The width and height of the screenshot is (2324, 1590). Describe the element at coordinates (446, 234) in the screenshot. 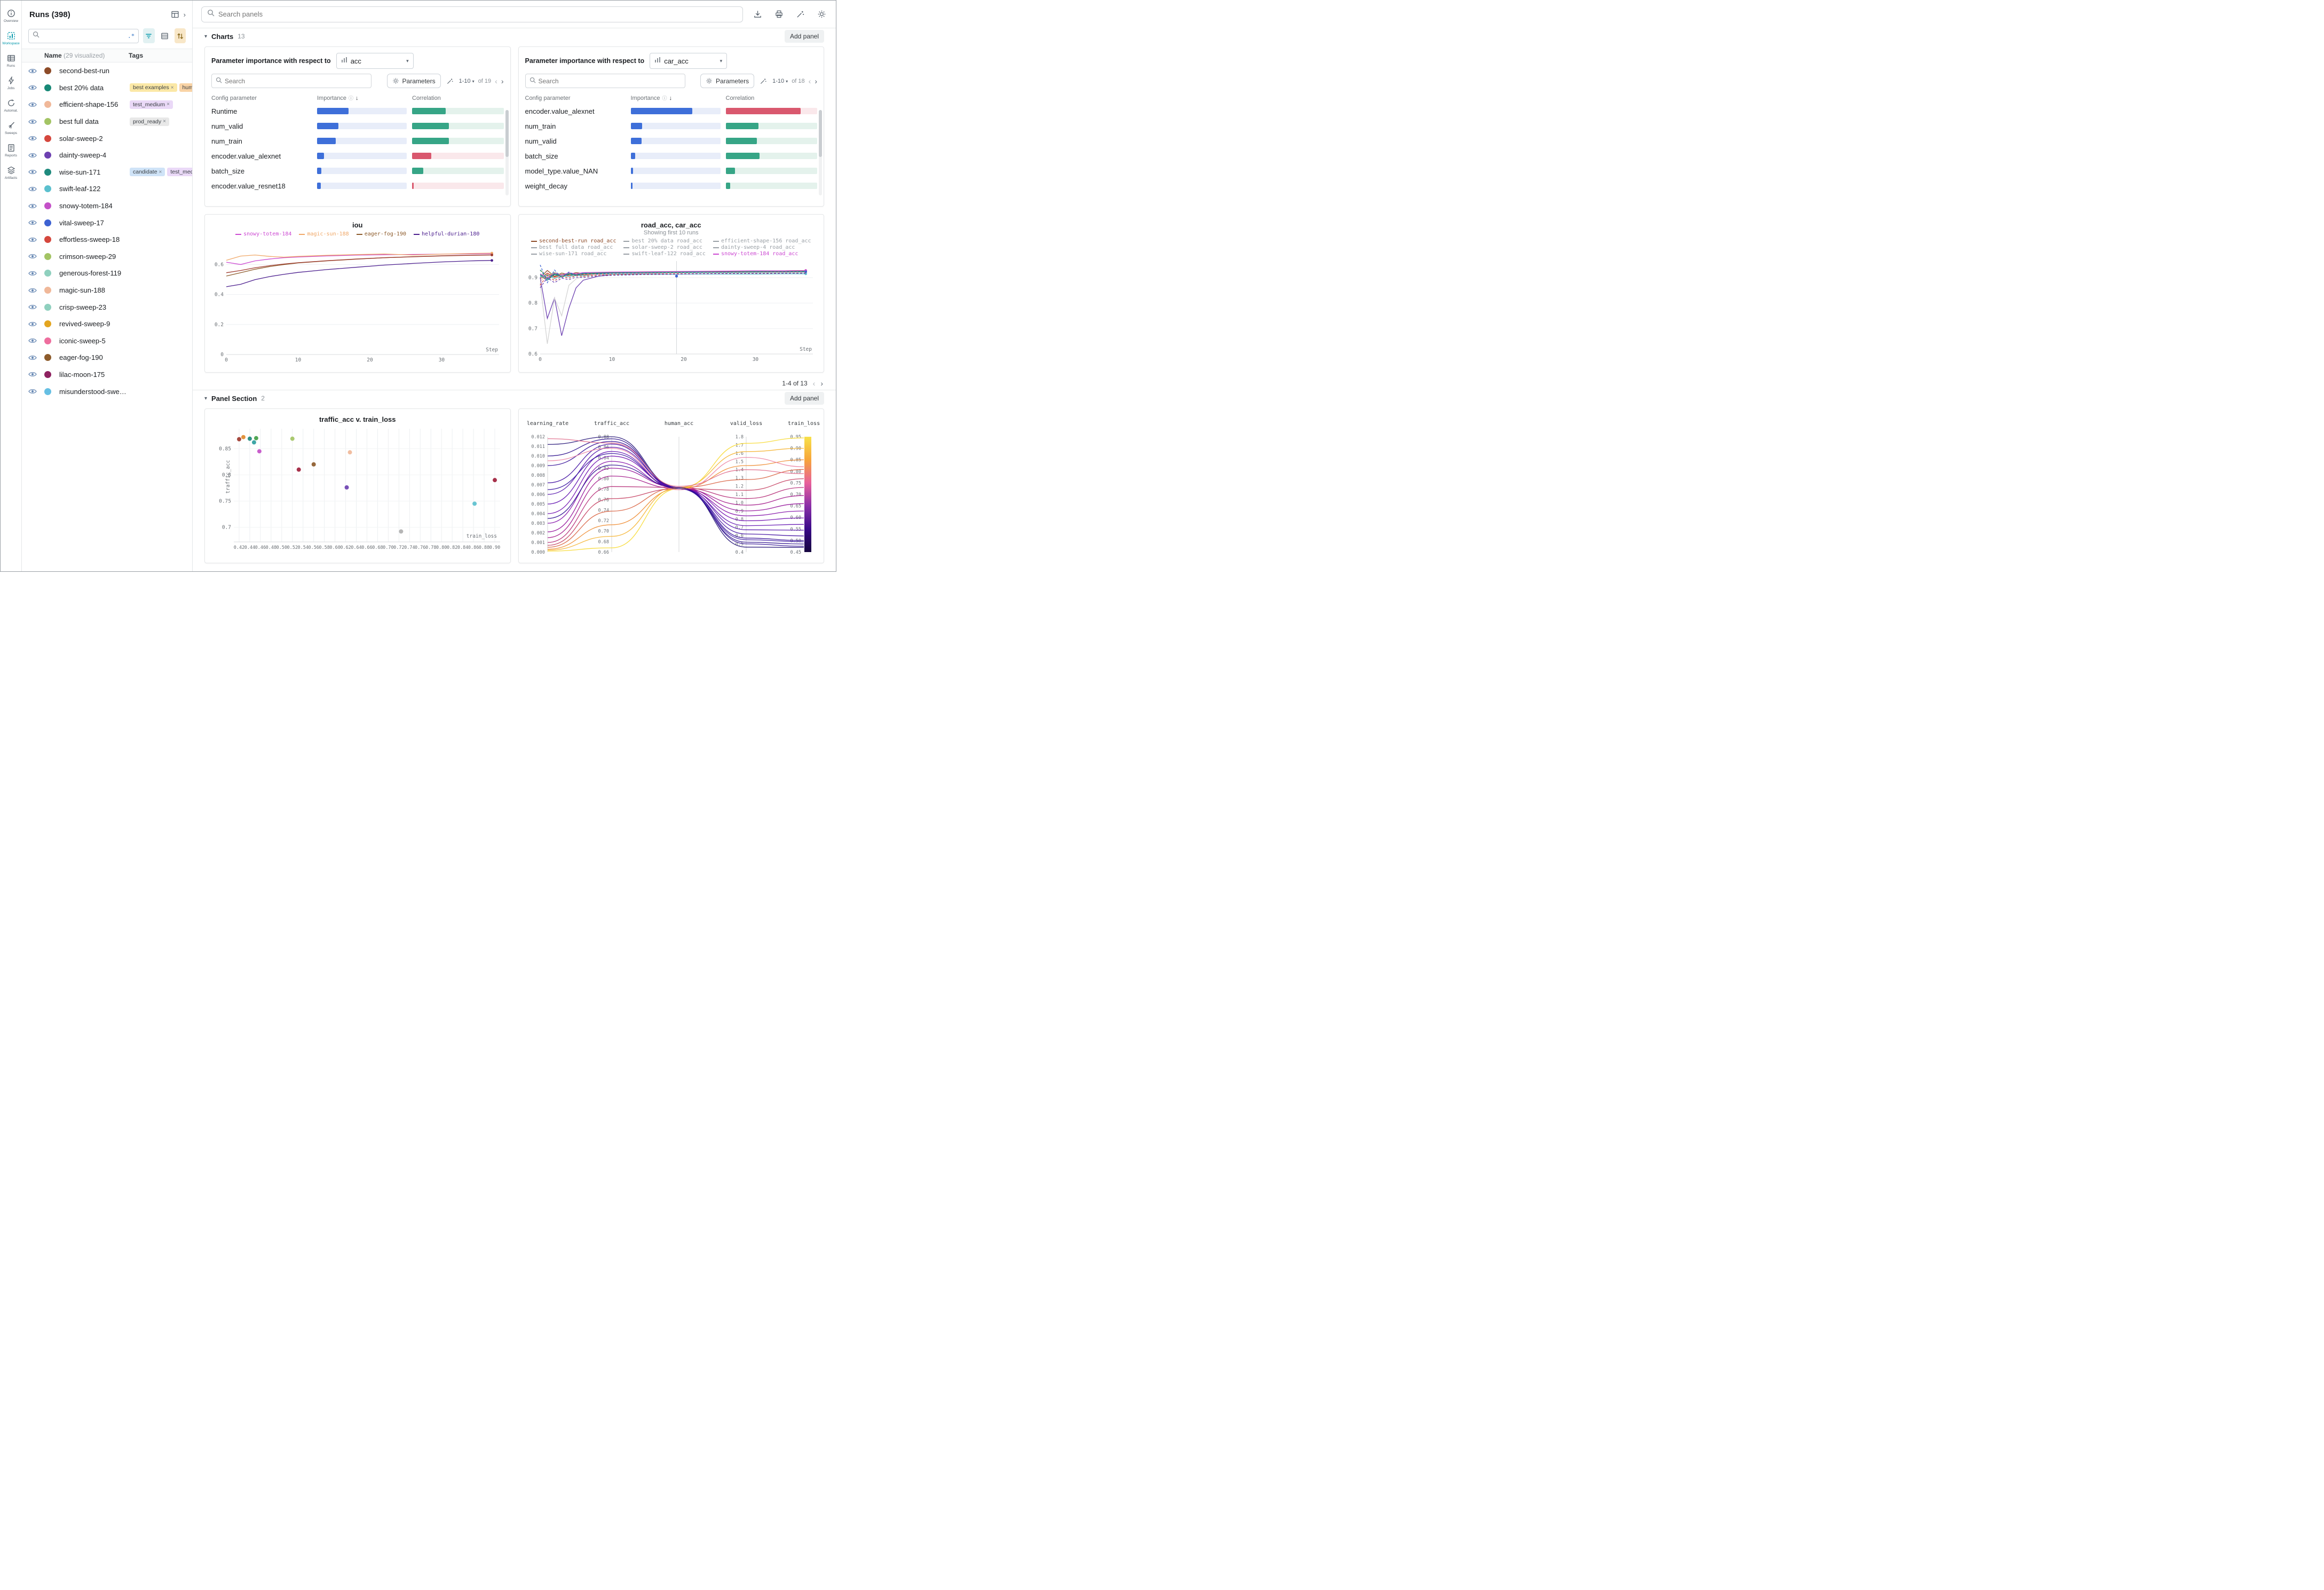

I see `legend-item: helpful-durian-180` at that location.